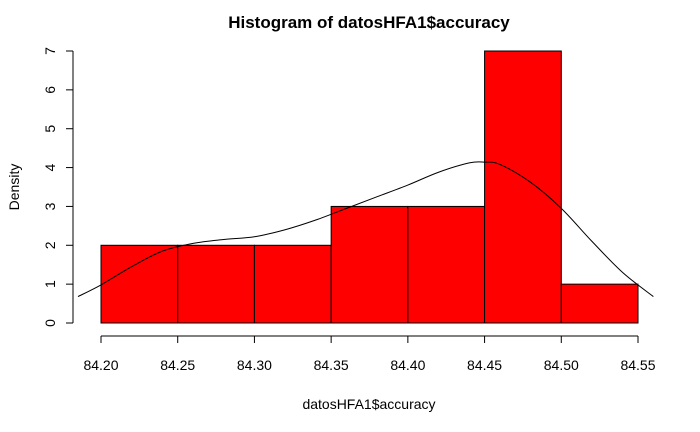 The height and width of the screenshot is (432, 700). I want to click on y-tick-label: 2, so click(50, 245).